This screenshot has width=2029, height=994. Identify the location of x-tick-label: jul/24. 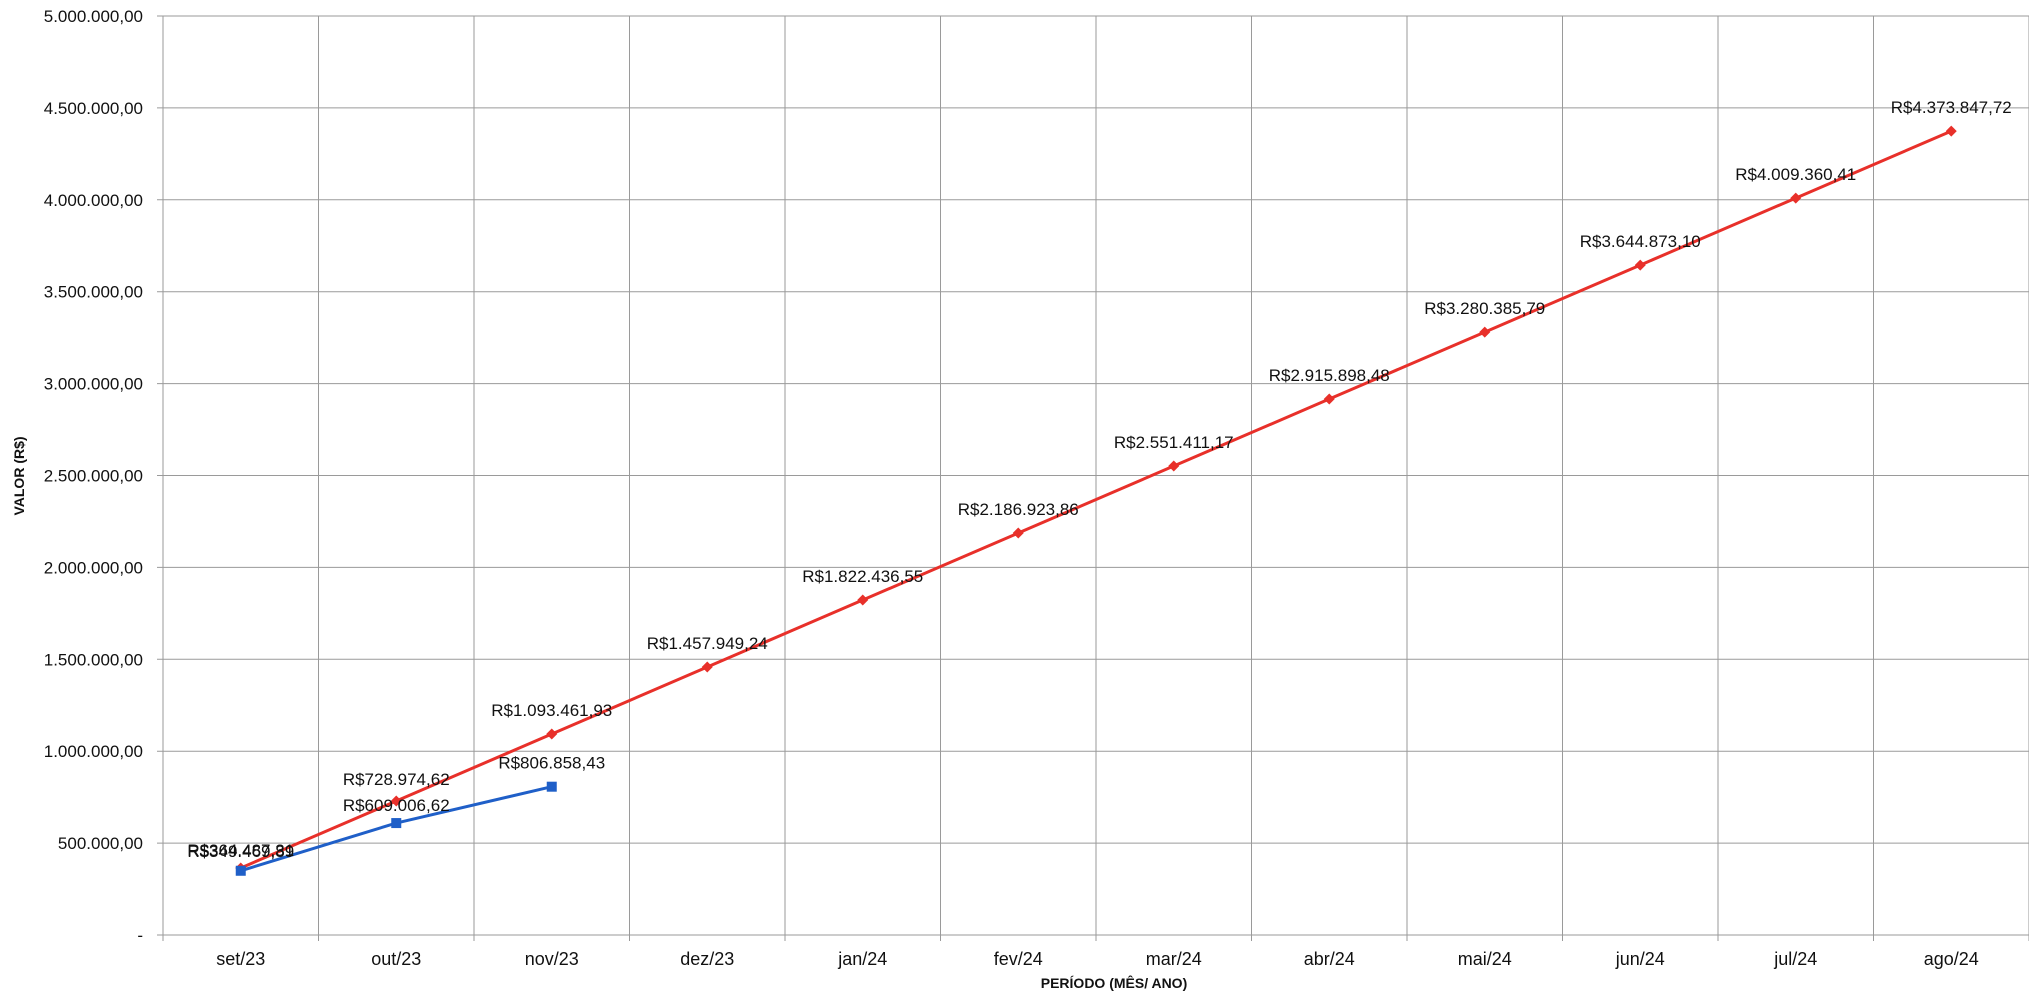
(1795, 959).